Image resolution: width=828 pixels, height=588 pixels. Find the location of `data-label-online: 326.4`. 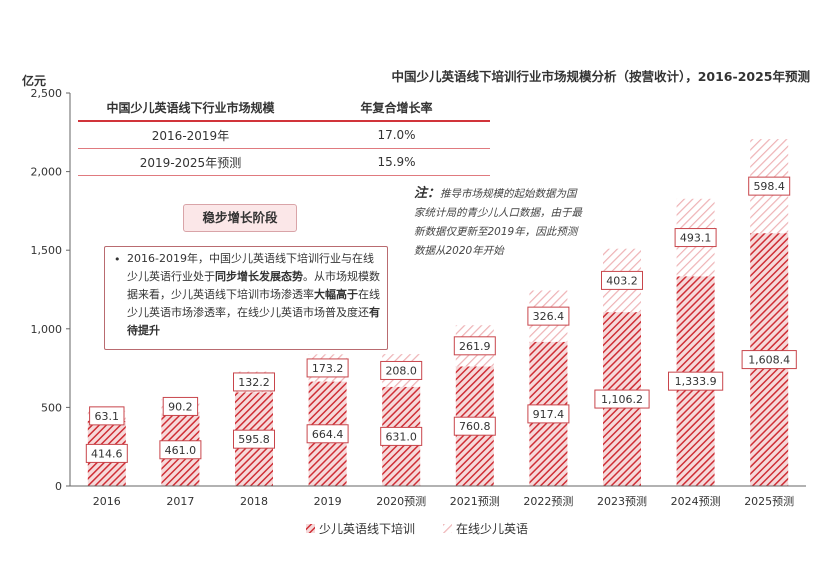

data-label-online: 326.4 is located at coordinates (549, 316).